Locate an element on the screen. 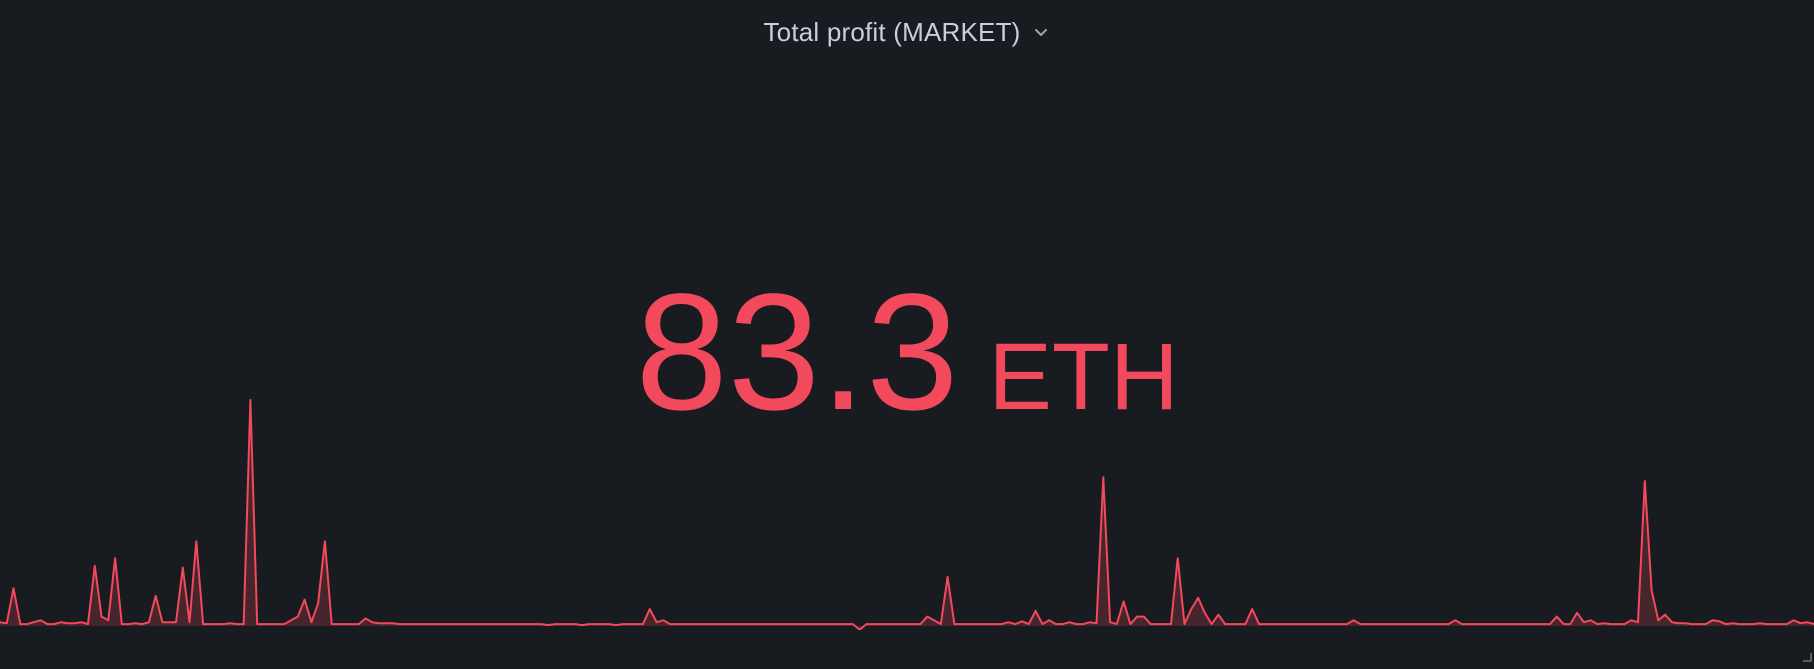  resize-handle-icon is located at coordinates (1807, 657).